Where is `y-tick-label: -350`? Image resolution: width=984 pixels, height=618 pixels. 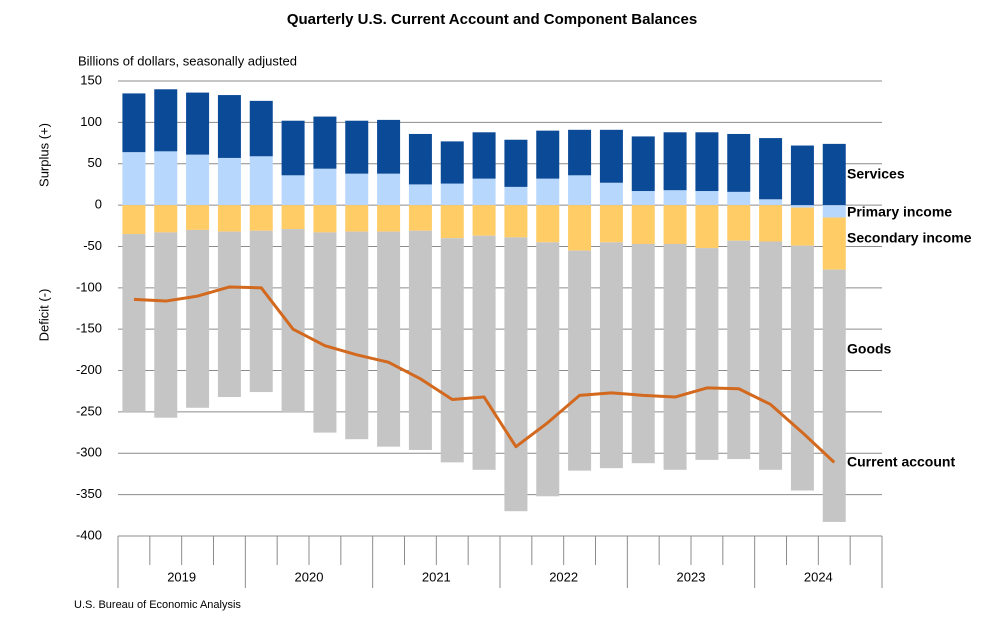
y-tick-label: -350 is located at coordinates (89, 493).